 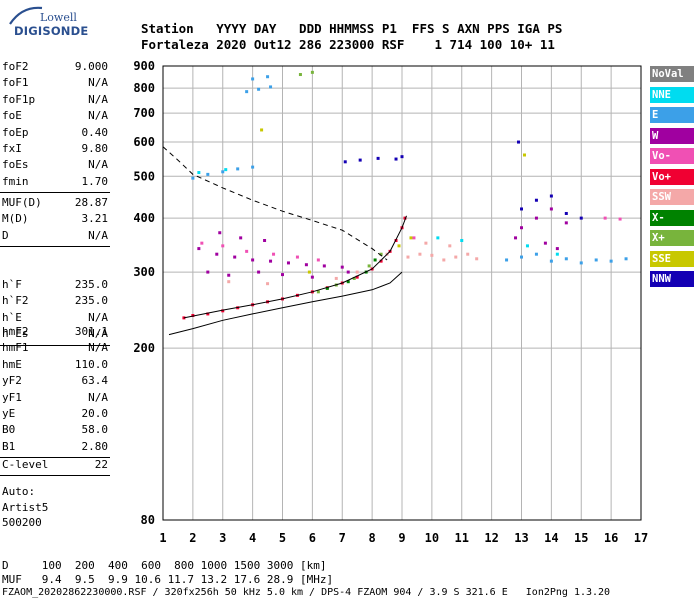 I want to click on param-row-hme: hmE 110.0, so click(x=55, y=366).